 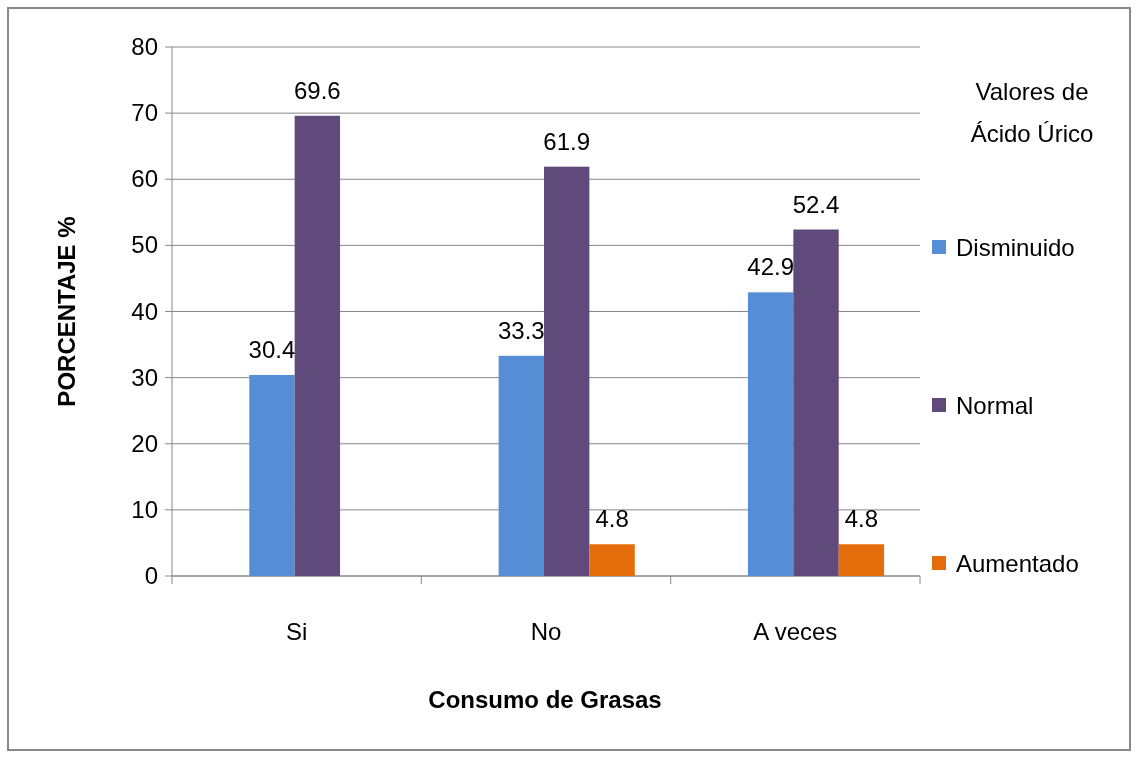 I want to click on y-tick-label: 80, so click(x=144, y=46).